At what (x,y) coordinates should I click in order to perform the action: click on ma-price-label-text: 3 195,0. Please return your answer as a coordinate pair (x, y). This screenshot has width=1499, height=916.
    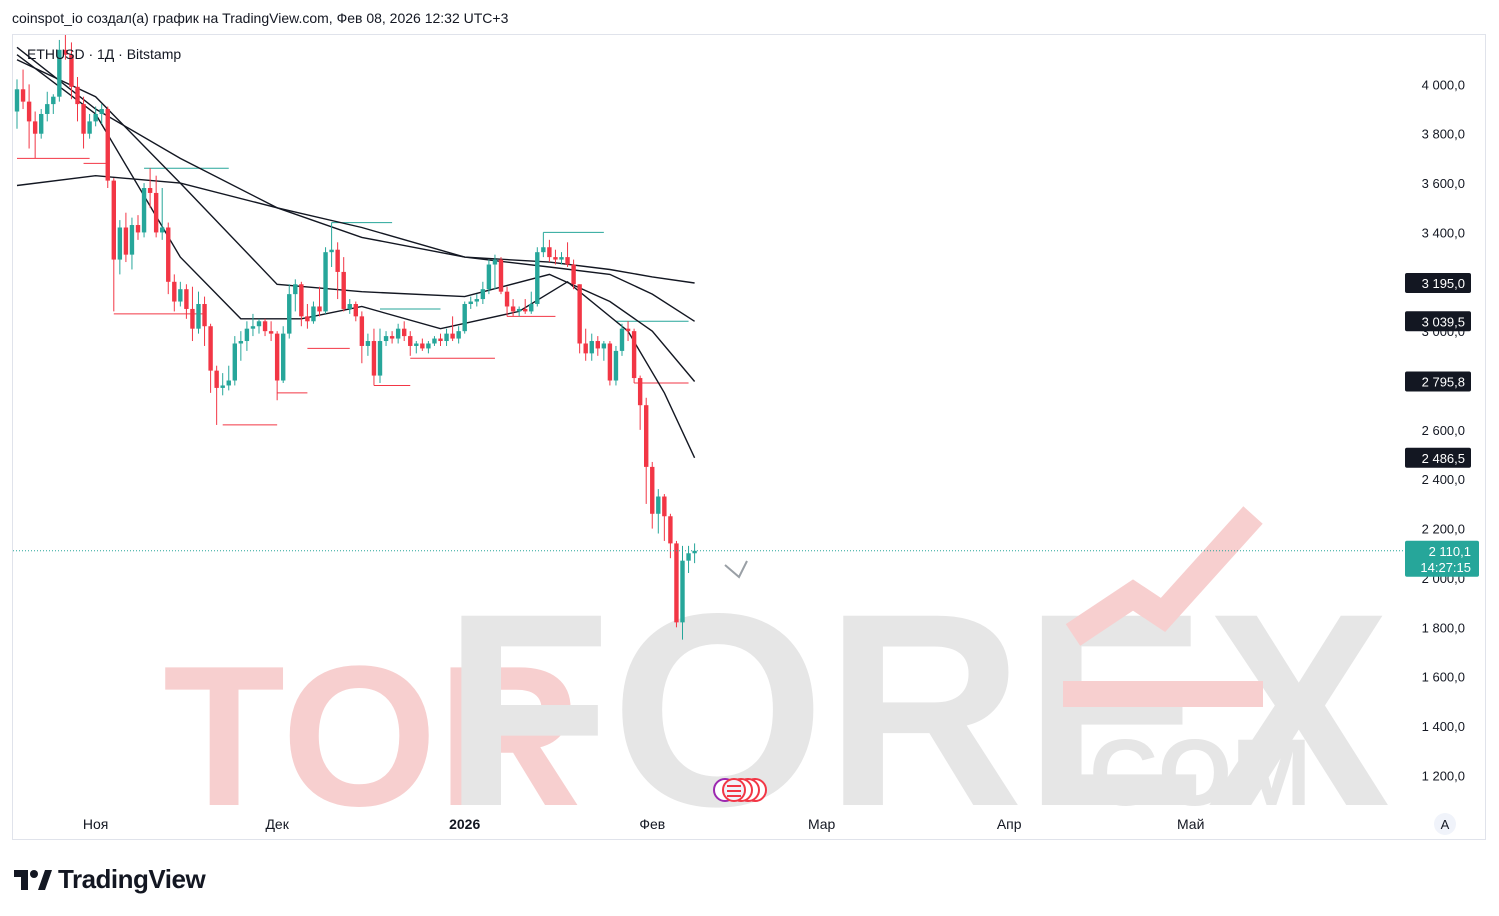
    Looking at the image, I should click on (1443, 283).